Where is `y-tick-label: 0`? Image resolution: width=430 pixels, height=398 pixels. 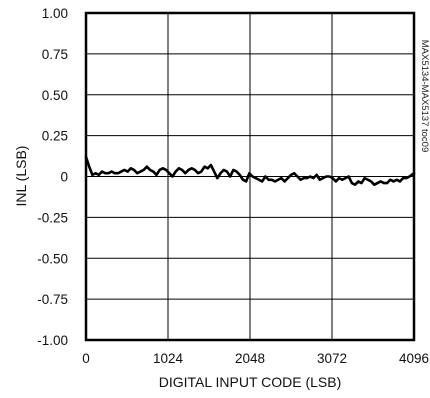 y-tick-label: 0 is located at coordinates (64, 177).